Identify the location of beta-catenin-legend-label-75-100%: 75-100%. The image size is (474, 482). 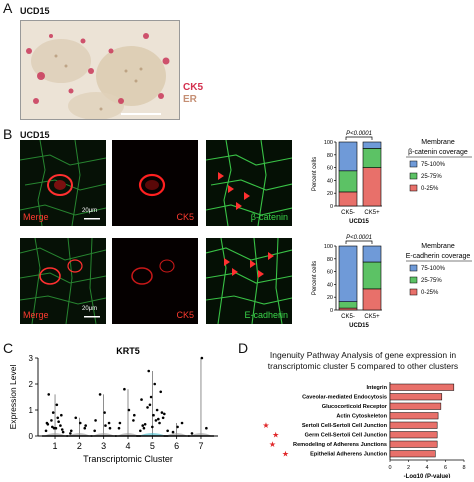
(433, 165).